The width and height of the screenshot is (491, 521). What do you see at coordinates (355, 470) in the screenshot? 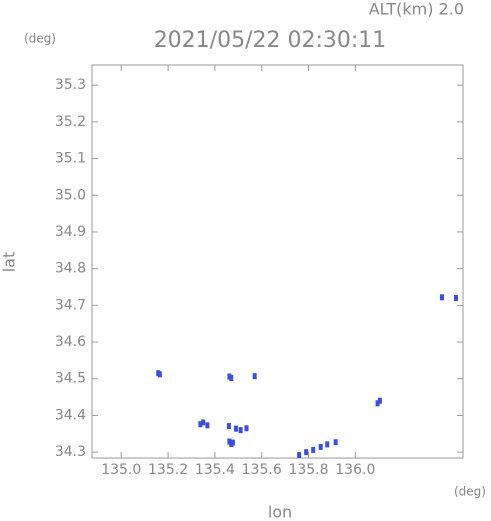
I see `x-tick-label: 136.0` at bounding box center [355, 470].